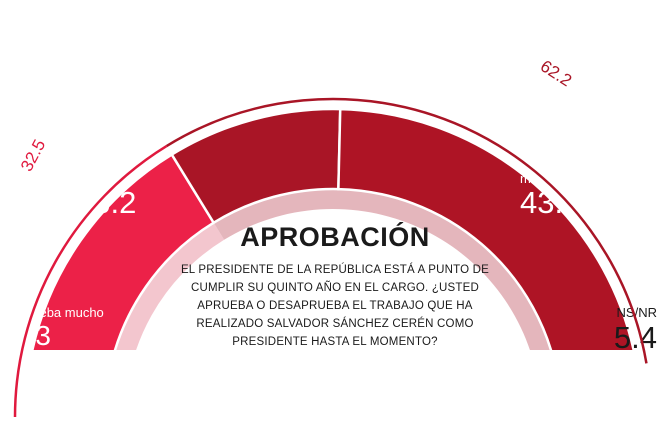 This screenshot has height=440, width=670. What do you see at coordinates (169, 285) in the screenshot?
I see `inner-band-aprueba` at bounding box center [169, 285].